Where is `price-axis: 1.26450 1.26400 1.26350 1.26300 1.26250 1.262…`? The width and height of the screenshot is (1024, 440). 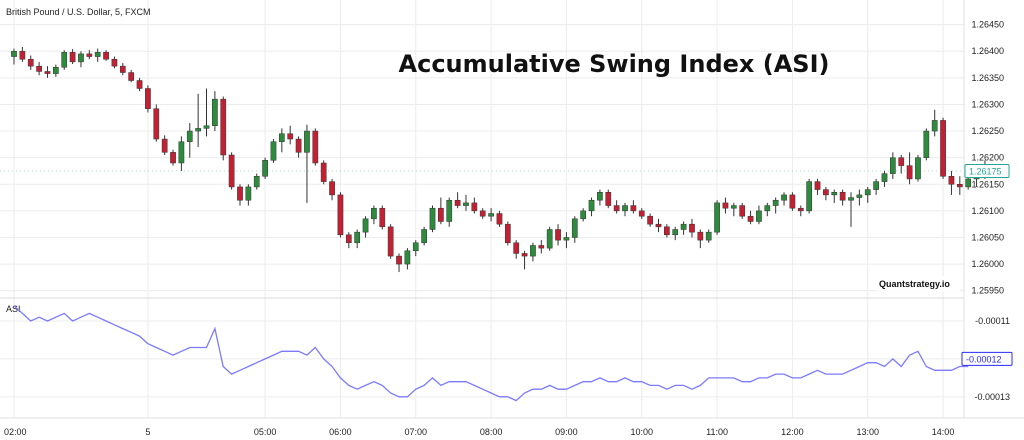 price-axis: 1.26450 1.26400 1.26350 1.26300 1.26250 1.262… is located at coordinates (987, 158).